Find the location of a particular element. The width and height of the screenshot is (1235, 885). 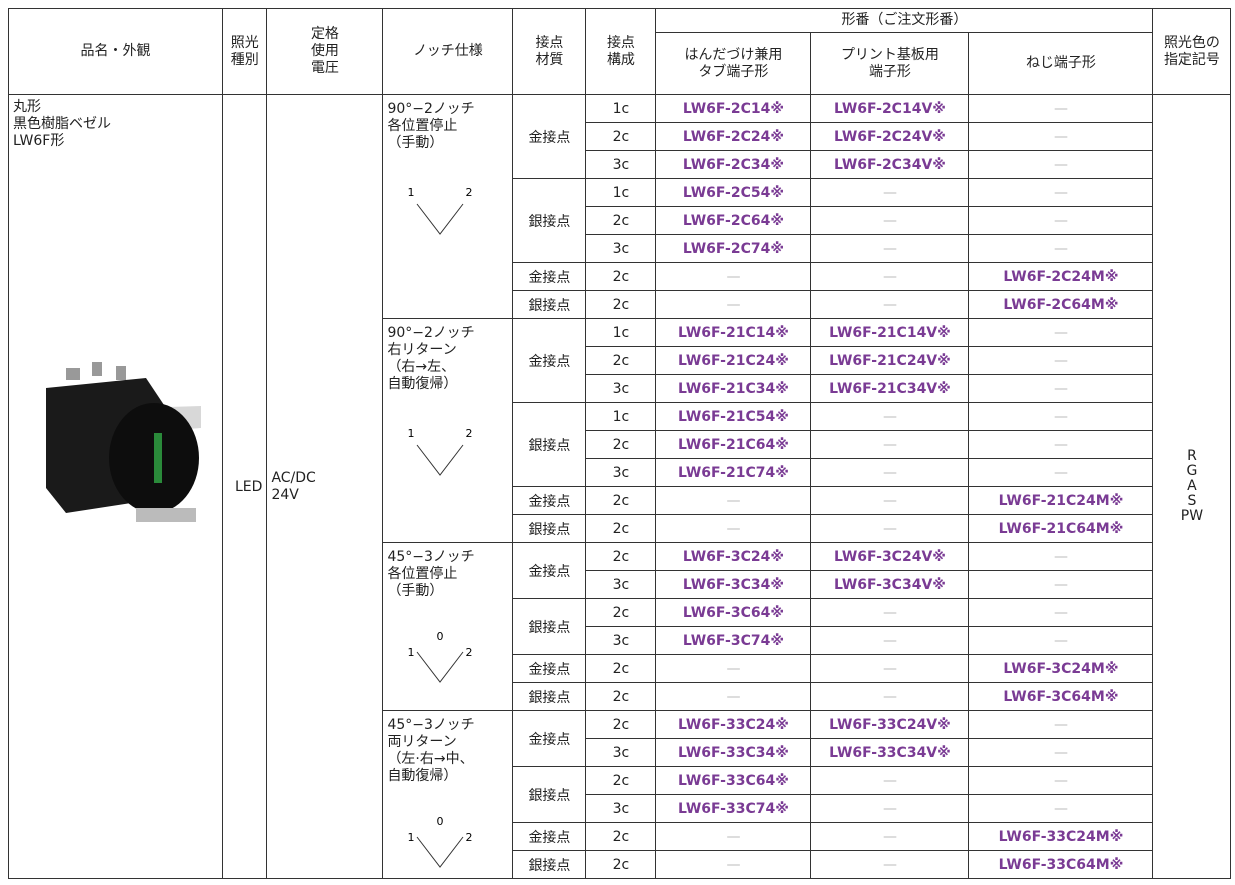

model-cell: LW6F-21C34※ is located at coordinates (733, 388).